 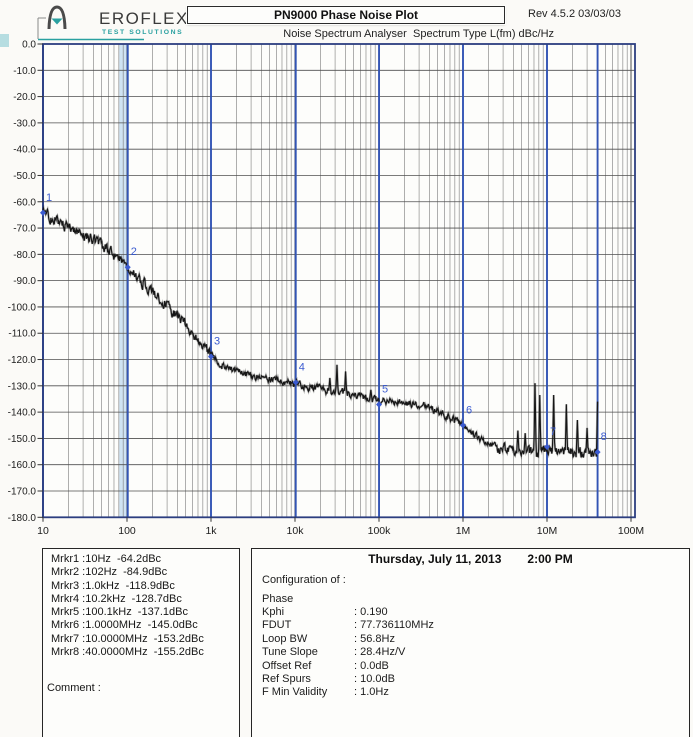 I want to click on config-label-ref-spurs: Ref Spurs, so click(x=286, y=679).